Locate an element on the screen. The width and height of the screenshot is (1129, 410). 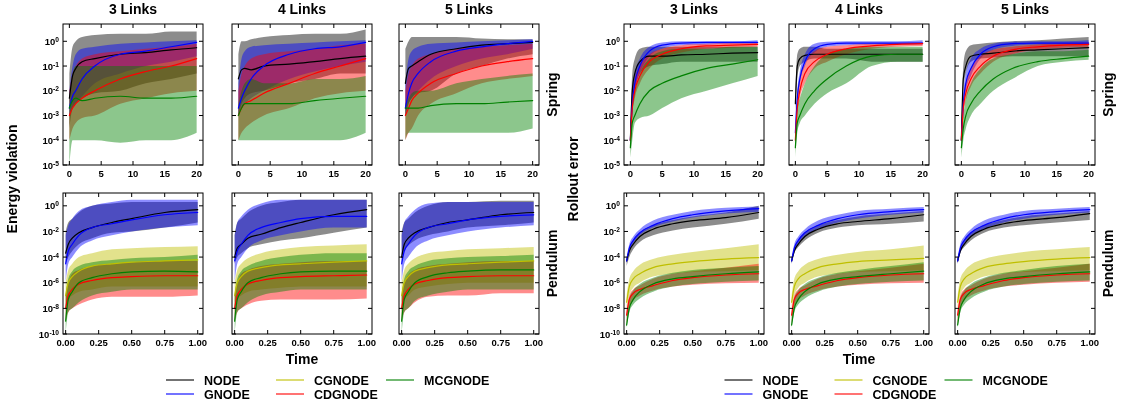
y-tick-label: 10$^{-5}$ is located at coordinates (612, 165).